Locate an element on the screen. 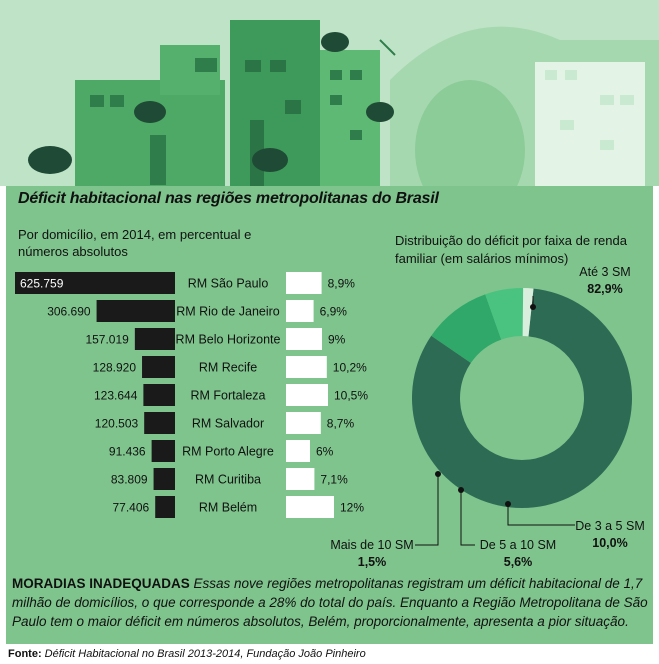  absolute-value-label: 625.759 is located at coordinates (42, 284).